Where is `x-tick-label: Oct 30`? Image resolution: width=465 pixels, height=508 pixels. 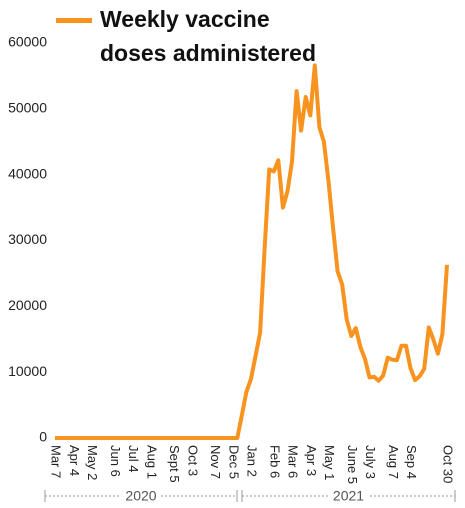 x-tick-label: Oct 30 is located at coordinates (448, 464).